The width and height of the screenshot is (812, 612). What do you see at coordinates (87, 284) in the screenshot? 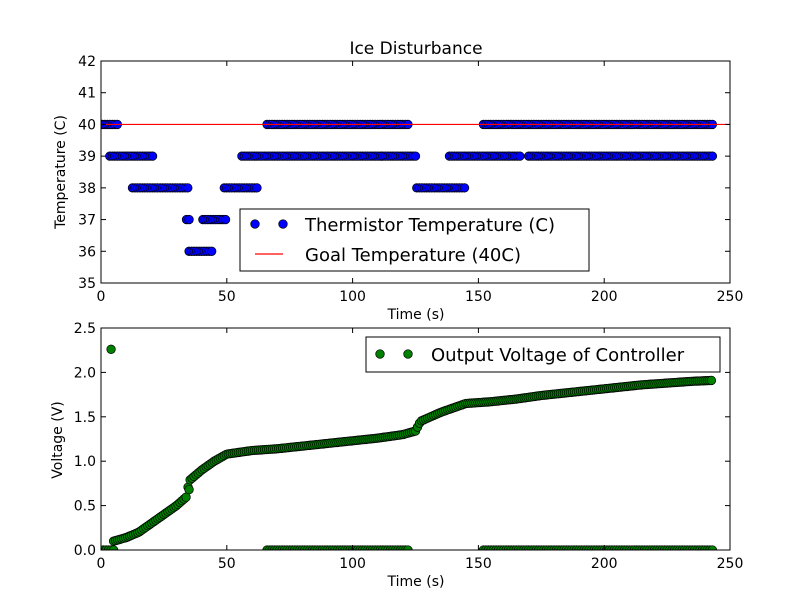
I see `y-tick-label: 35` at bounding box center [87, 284].